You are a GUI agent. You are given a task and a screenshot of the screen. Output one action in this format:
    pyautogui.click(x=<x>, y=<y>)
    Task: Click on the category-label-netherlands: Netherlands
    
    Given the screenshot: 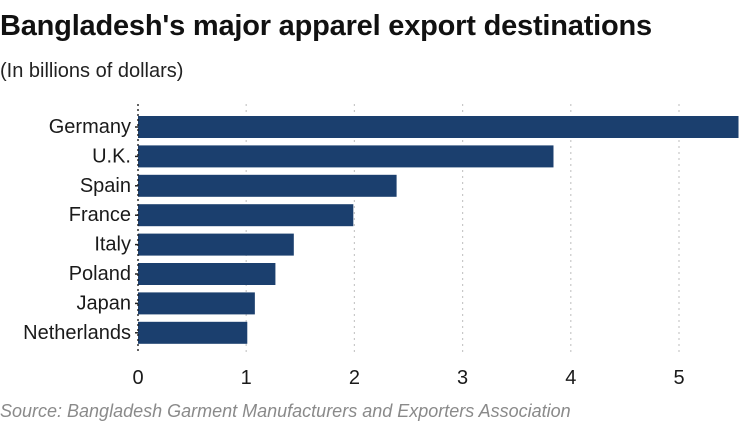 What is the action you would take?
    pyautogui.click(x=77, y=333)
    